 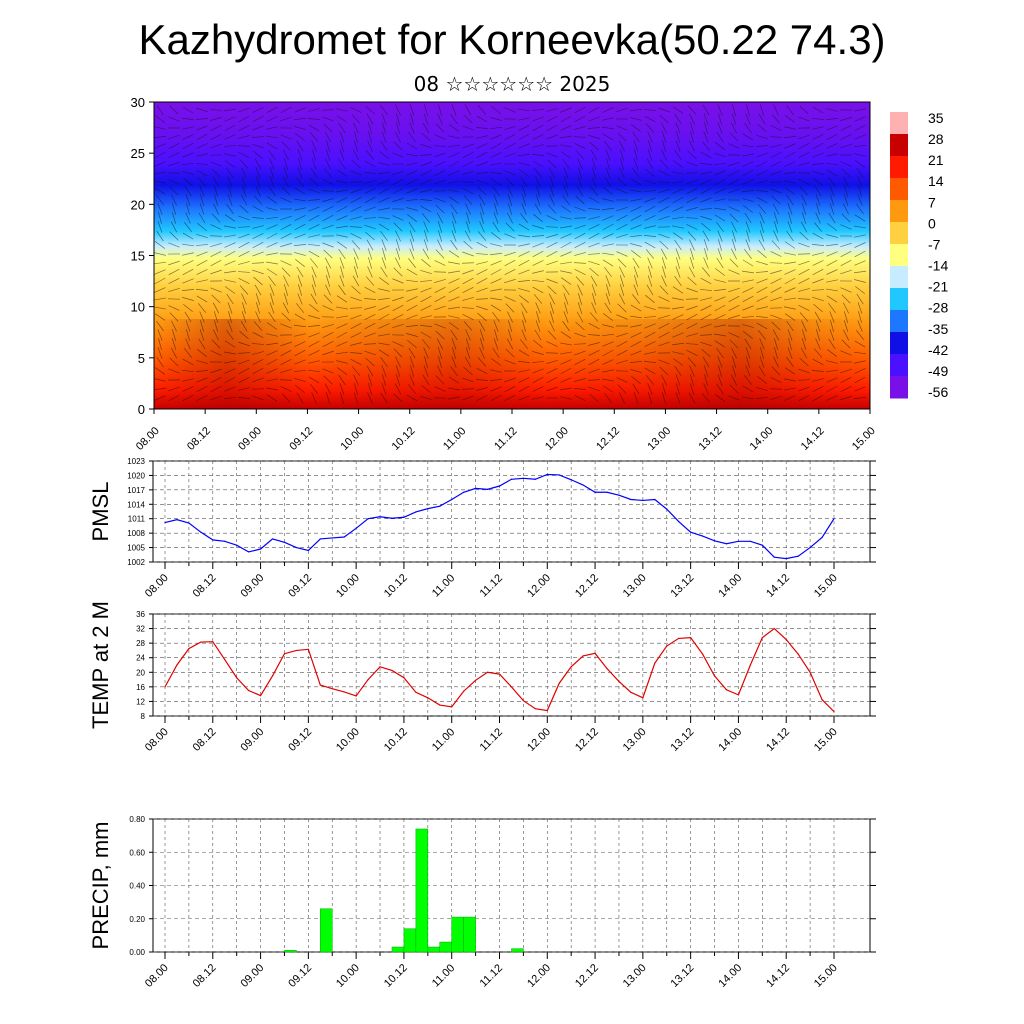 What do you see at coordinates (136, 548) in the screenshot?
I see `y-tick-label: 1005` at bounding box center [136, 548].